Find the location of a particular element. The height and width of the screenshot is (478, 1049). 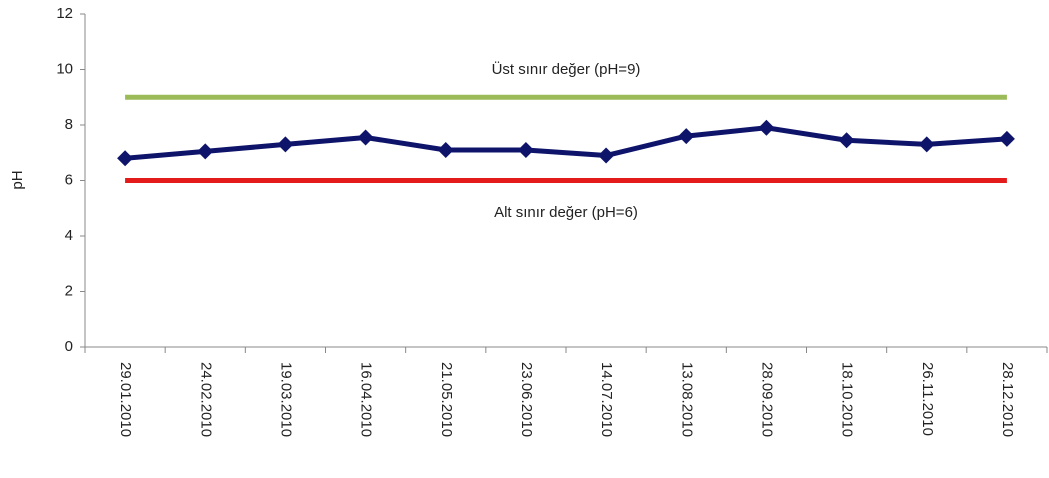

y-axis-label: pH is located at coordinates (17, 179).